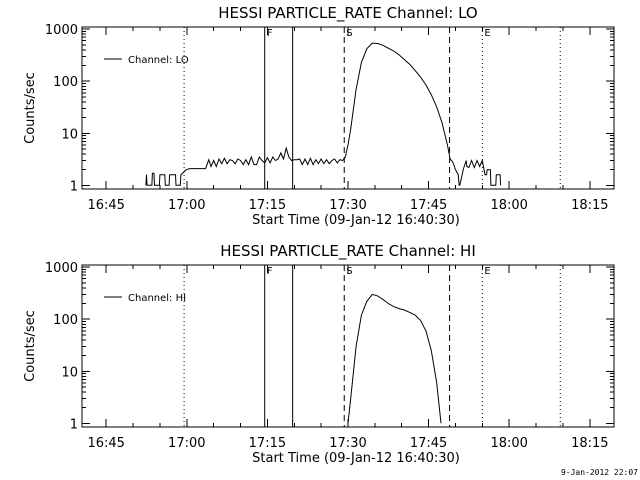 This screenshot has height=480, width=640. What do you see at coordinates (270, 33) in the screenshot?
I see `panel-1-marker-label: F` at bounding box center [270, 33].